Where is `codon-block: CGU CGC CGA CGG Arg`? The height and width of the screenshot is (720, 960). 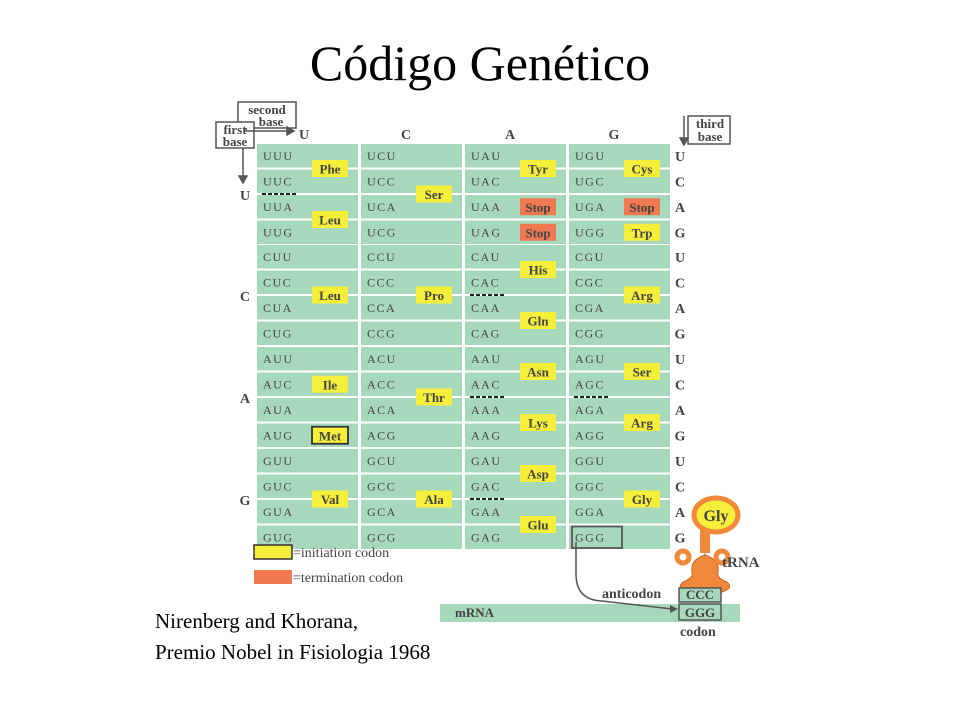 codon-block: CGU CGC CGA CGG Arg is located at coordinates (619, 295).